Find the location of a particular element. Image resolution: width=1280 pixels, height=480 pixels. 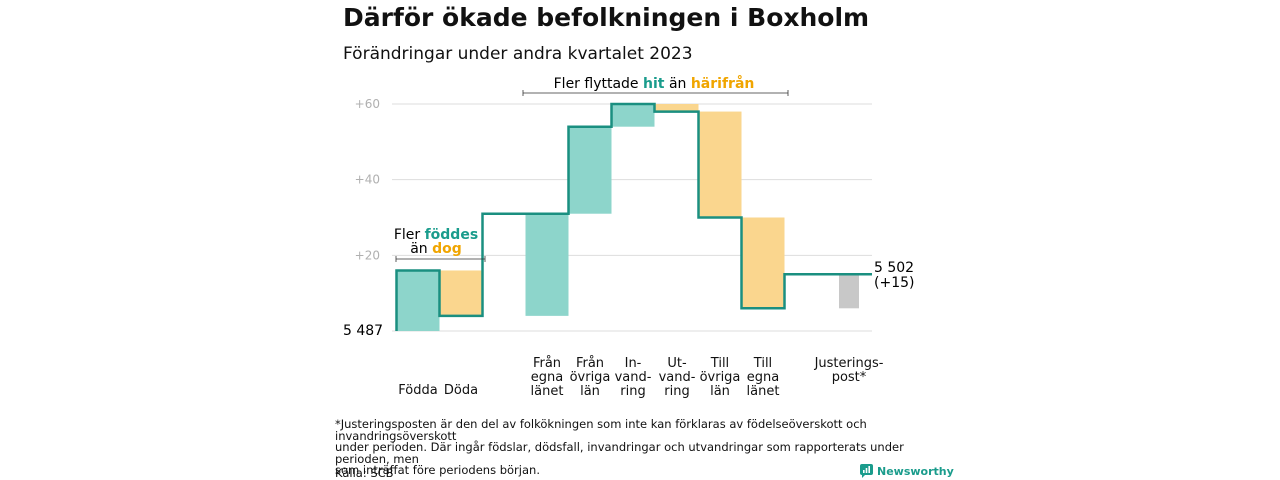

brand-logo: Newsworthy is located at coordinates (907, 471).